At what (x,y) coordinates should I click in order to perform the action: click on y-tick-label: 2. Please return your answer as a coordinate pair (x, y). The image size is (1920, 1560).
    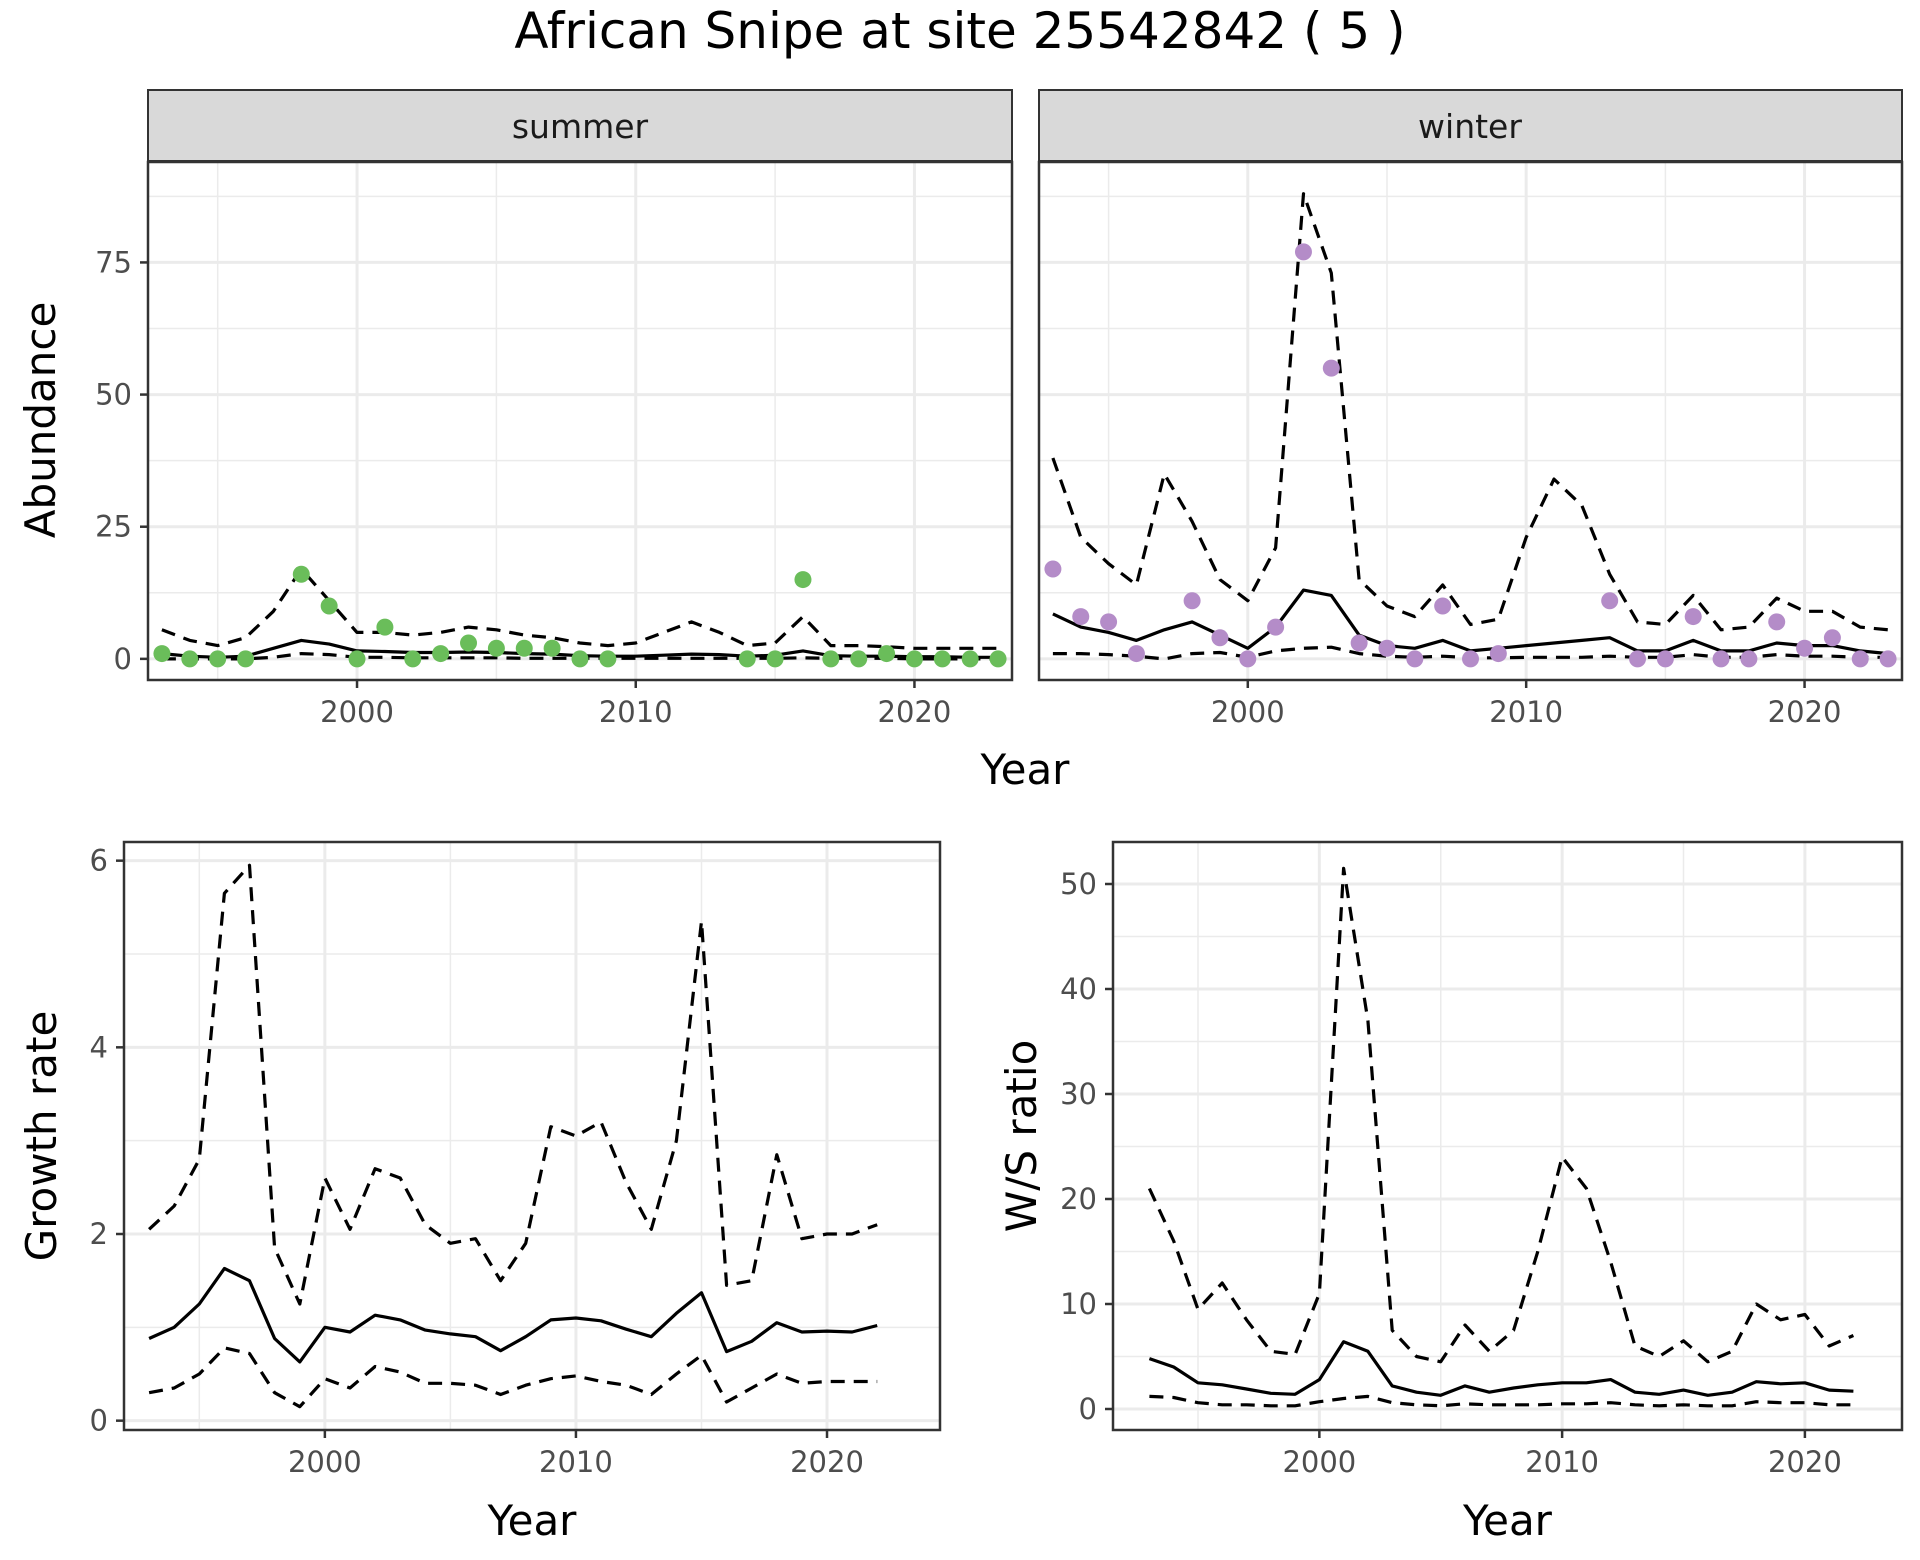
    Looking at the image, I should click on (99, 1234).